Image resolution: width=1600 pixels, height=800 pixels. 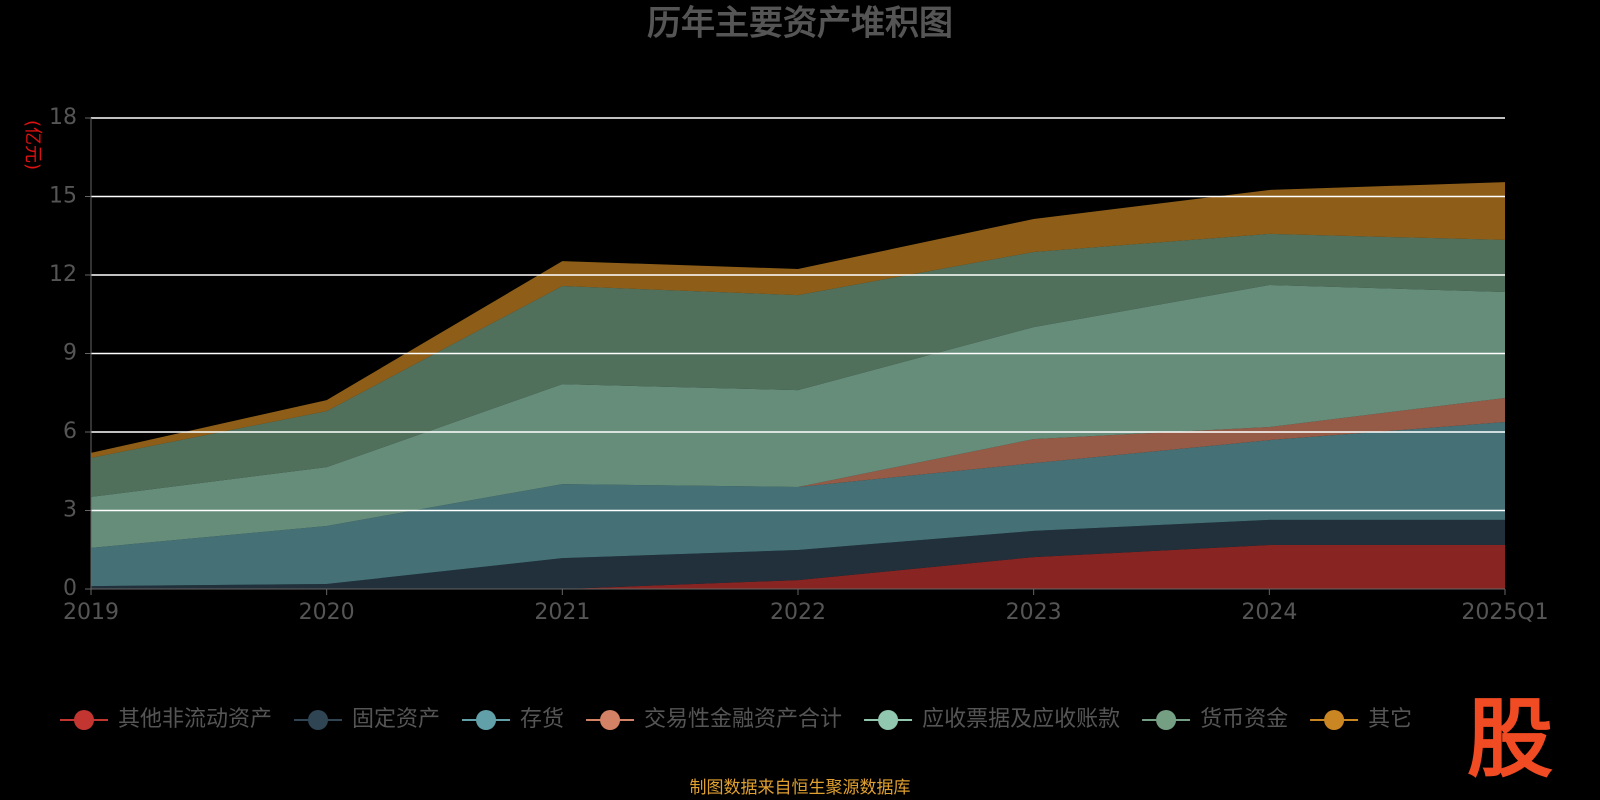 What do you see at coordinates (63, 117) in the screenshot?
I see `y-tick-label: 18` at bounding box center [63, 117].